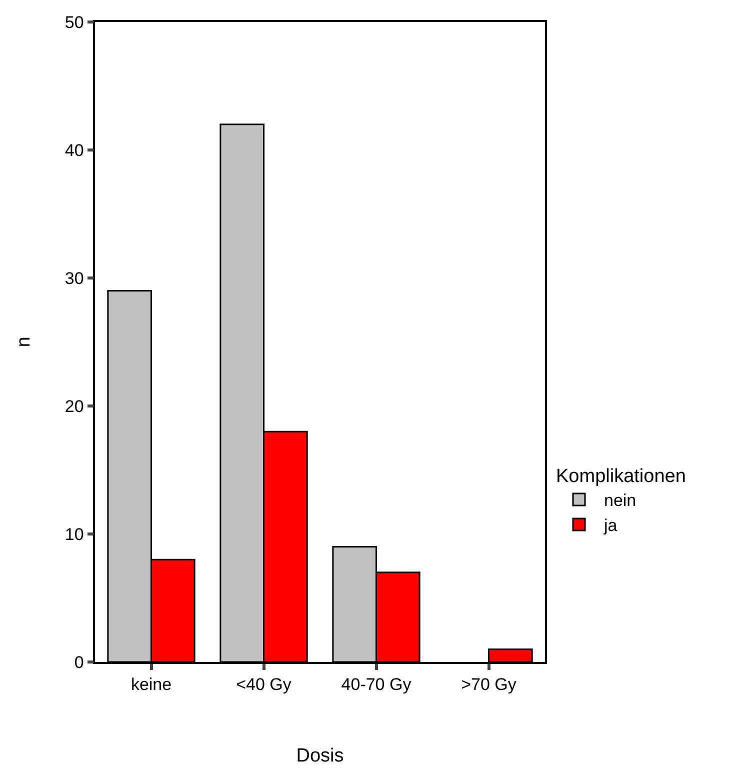  I want to click on y-tick-label: 50, so click(74, 22).